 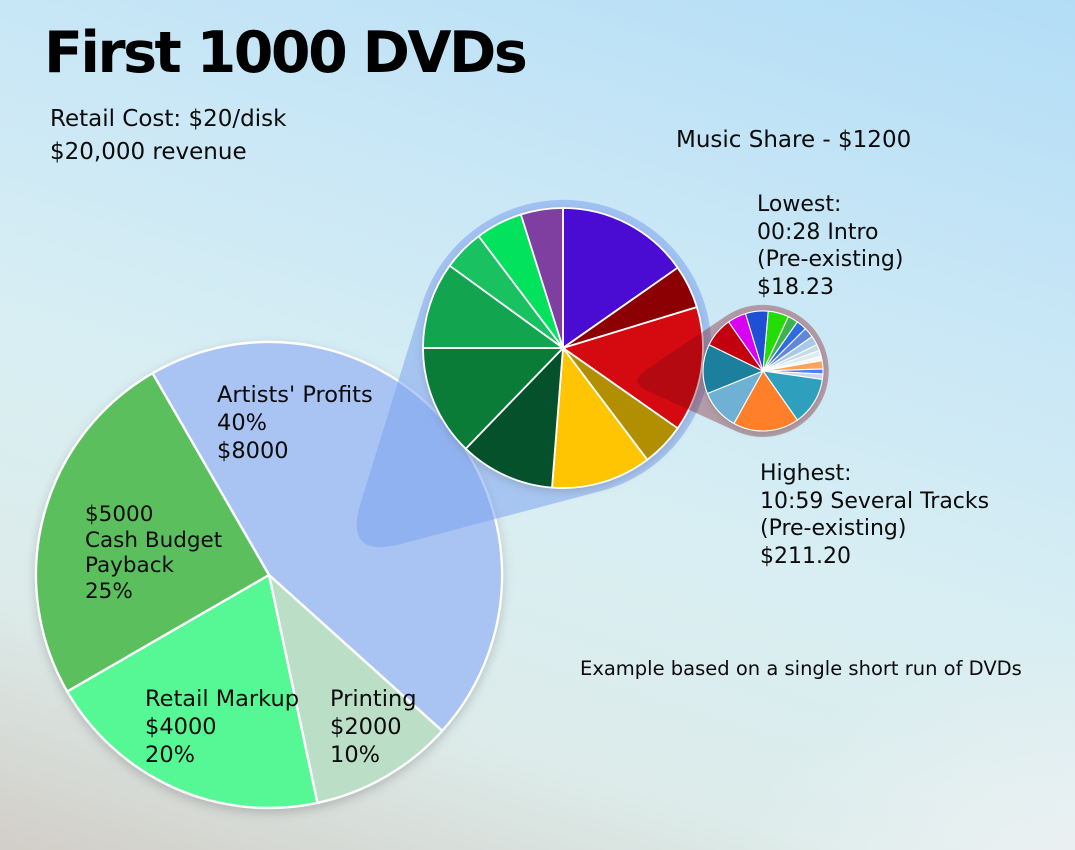 What do you see at coordinates (154, 540) in the screenshot?
I see `cash-label-name-1: Cash Budget` at bounding box center [154, 540].